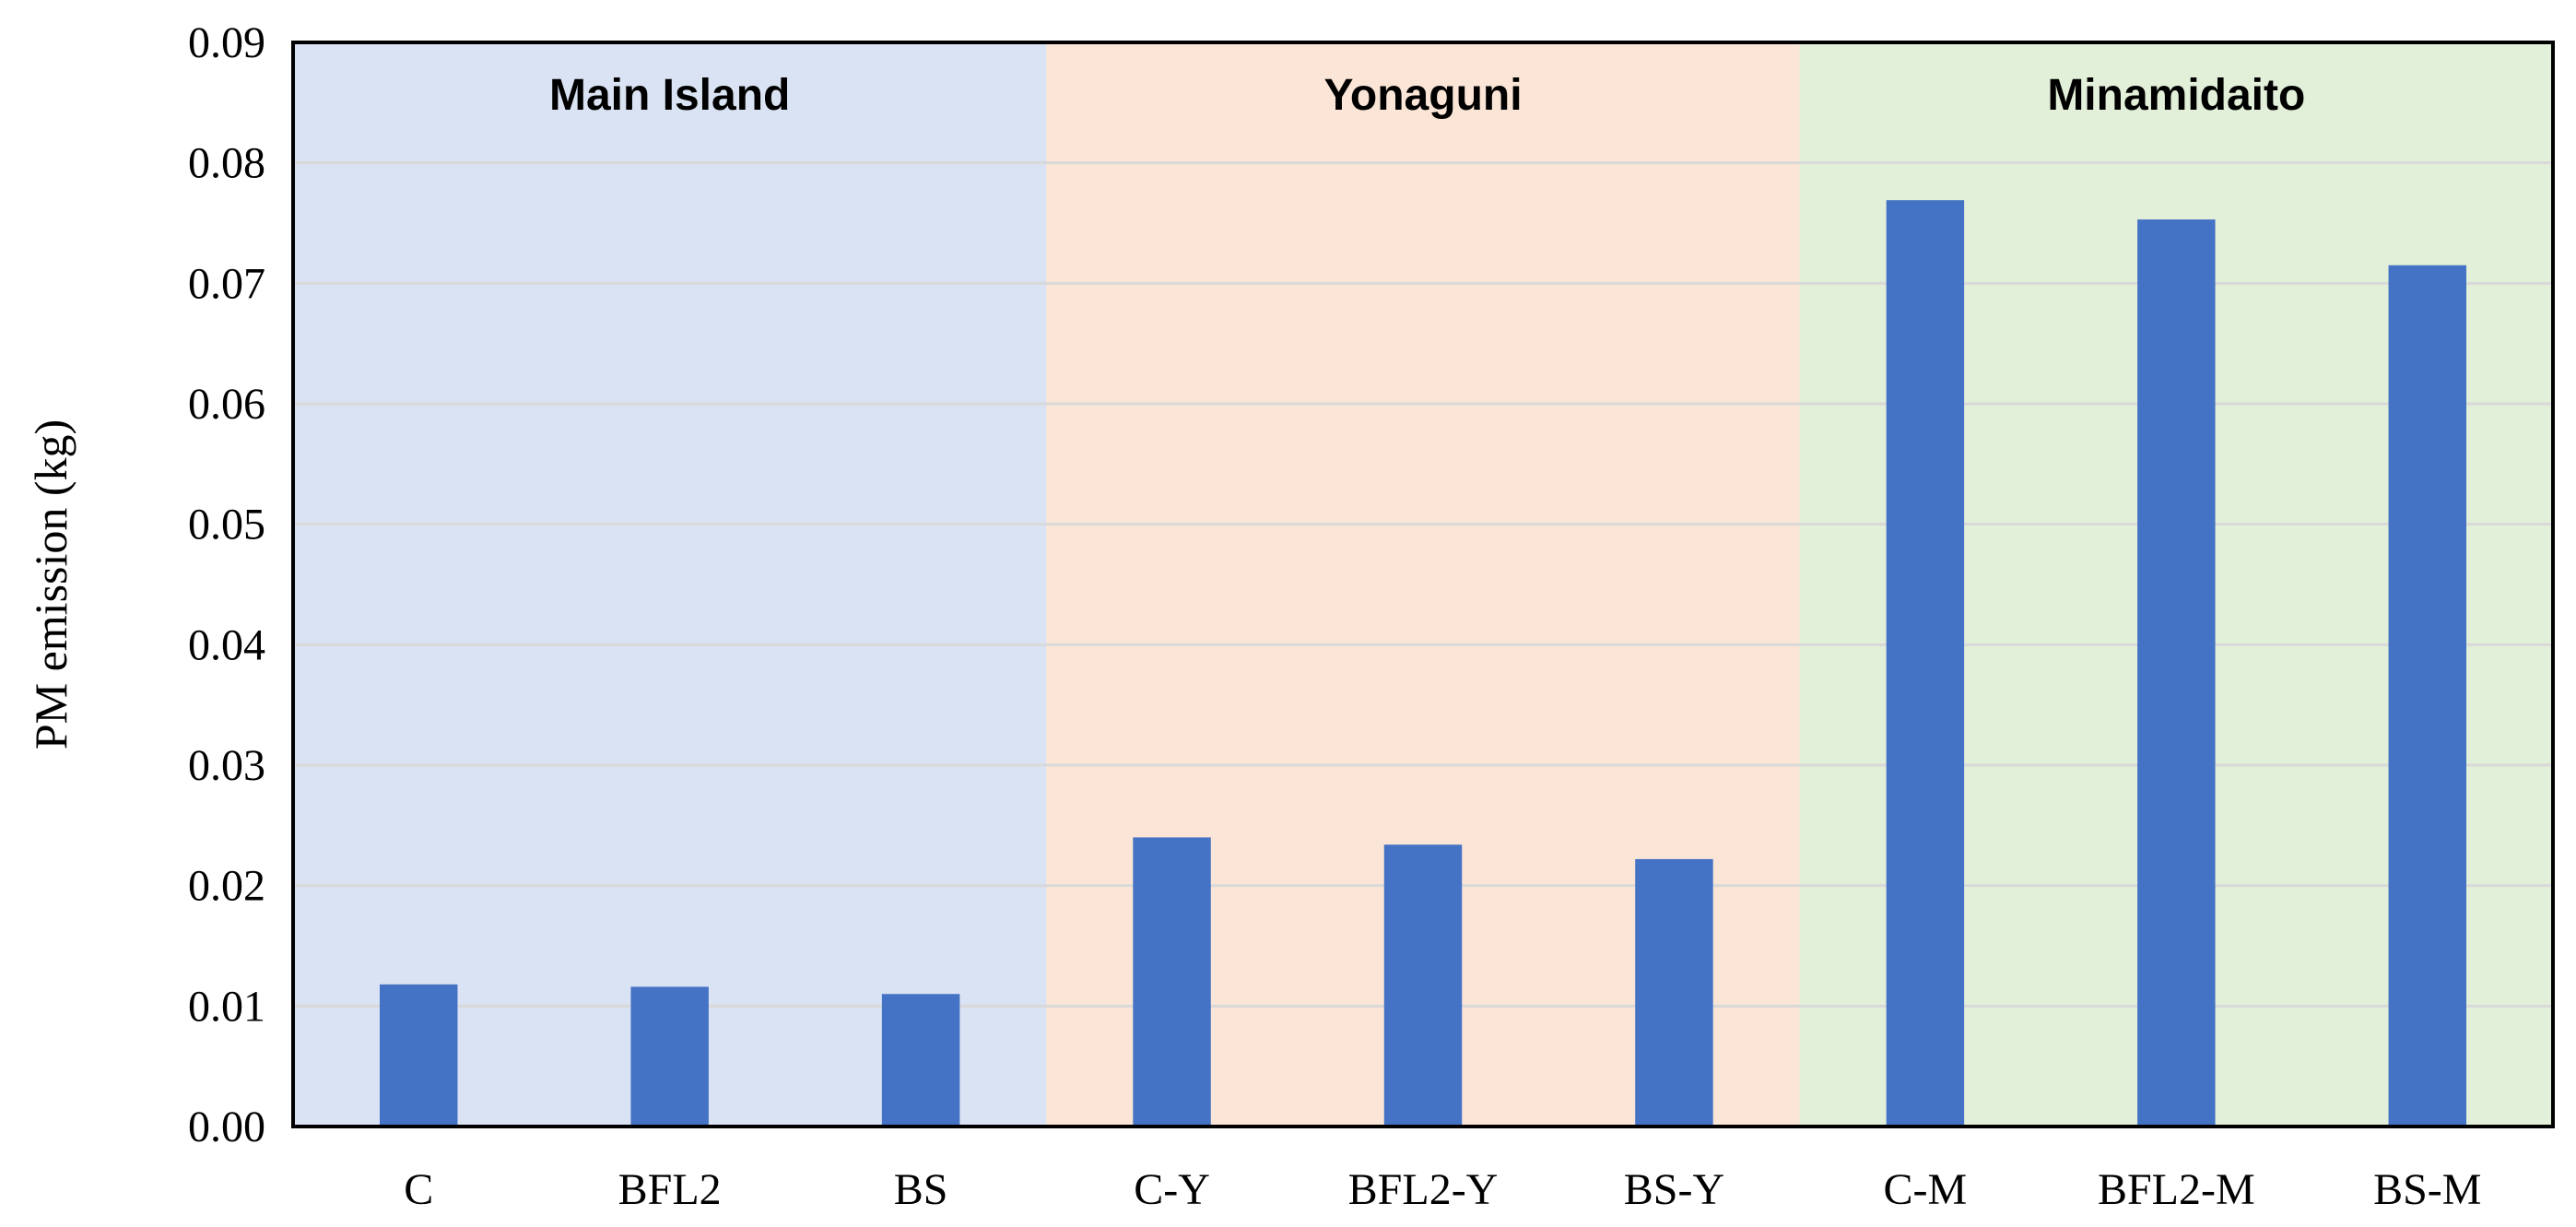 This screenshot has height=1227, width=2576. Describe the element at coordinates (2427, 1189) in the screenshot. I see `x-tick-label: BS-M` at that location.